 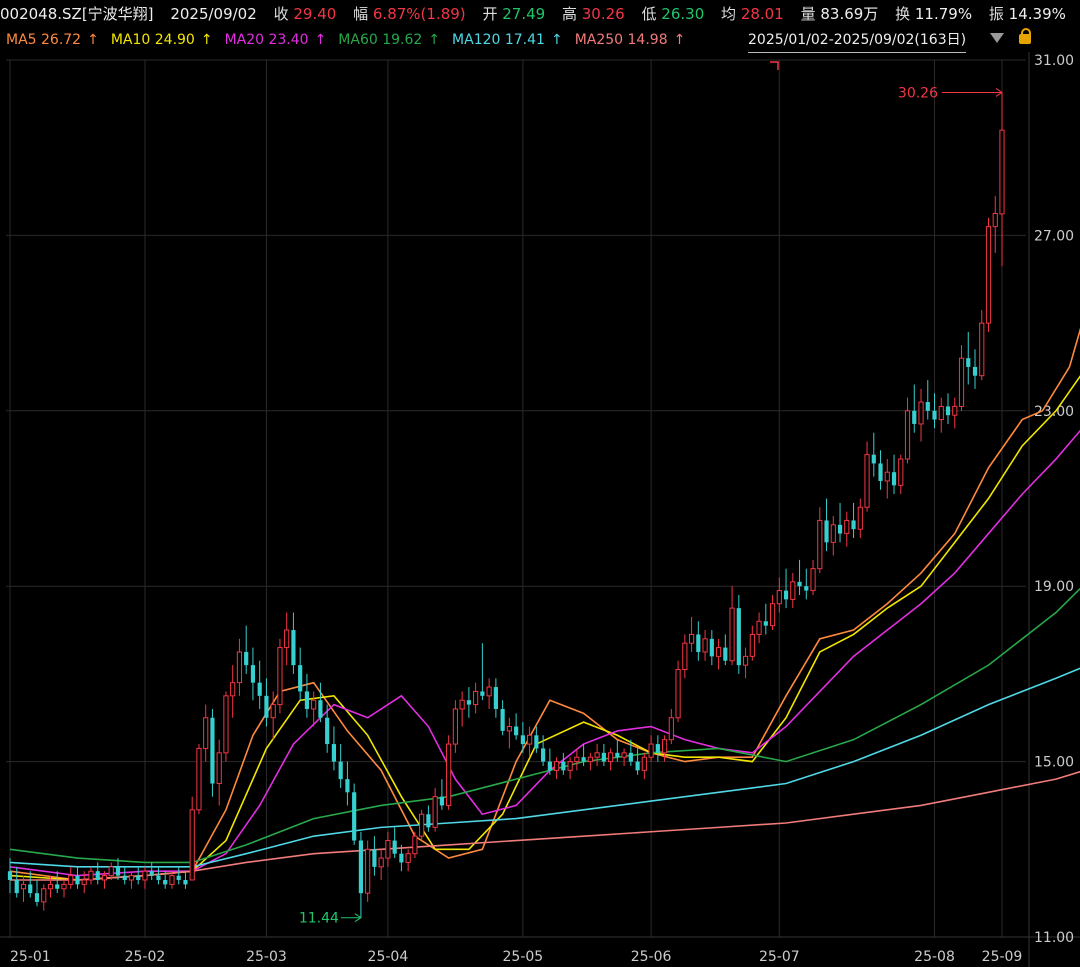 What do you see at coordinates (524, 14) in the screenshot?
I see `open-value: 27.49` at bounding box center [524, 14].